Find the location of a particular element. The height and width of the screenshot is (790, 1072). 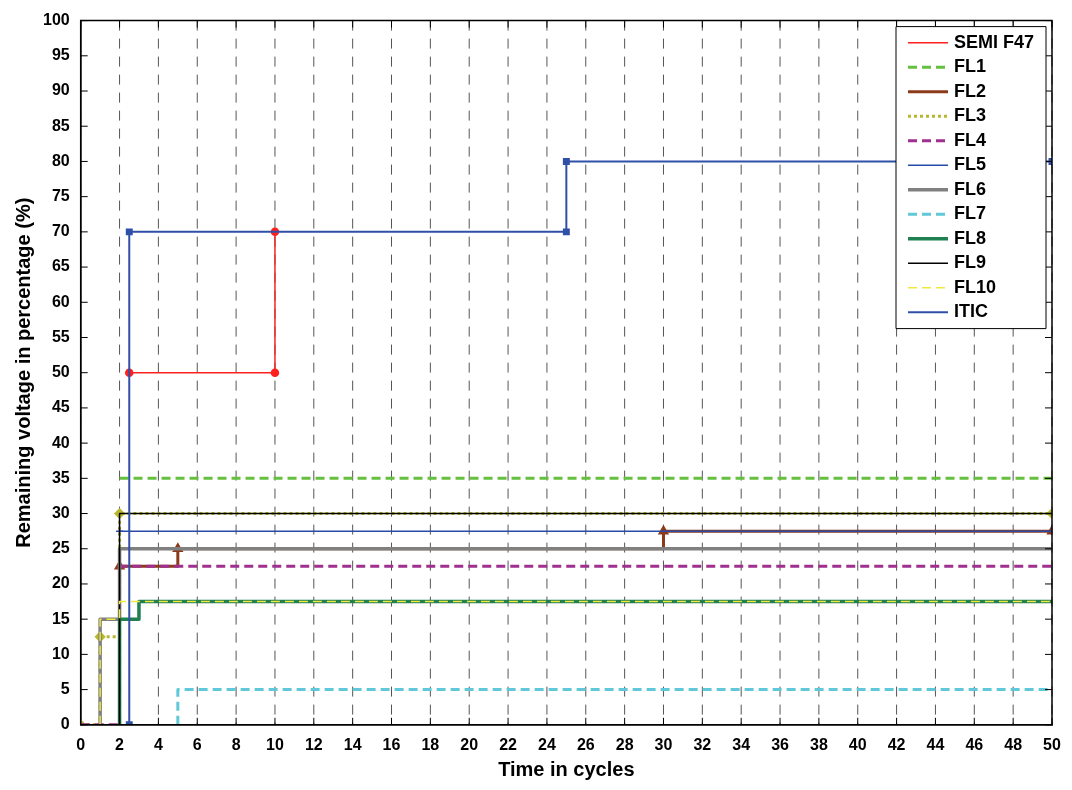

x-tick-label: 8 is located at coordinates (236, 744).